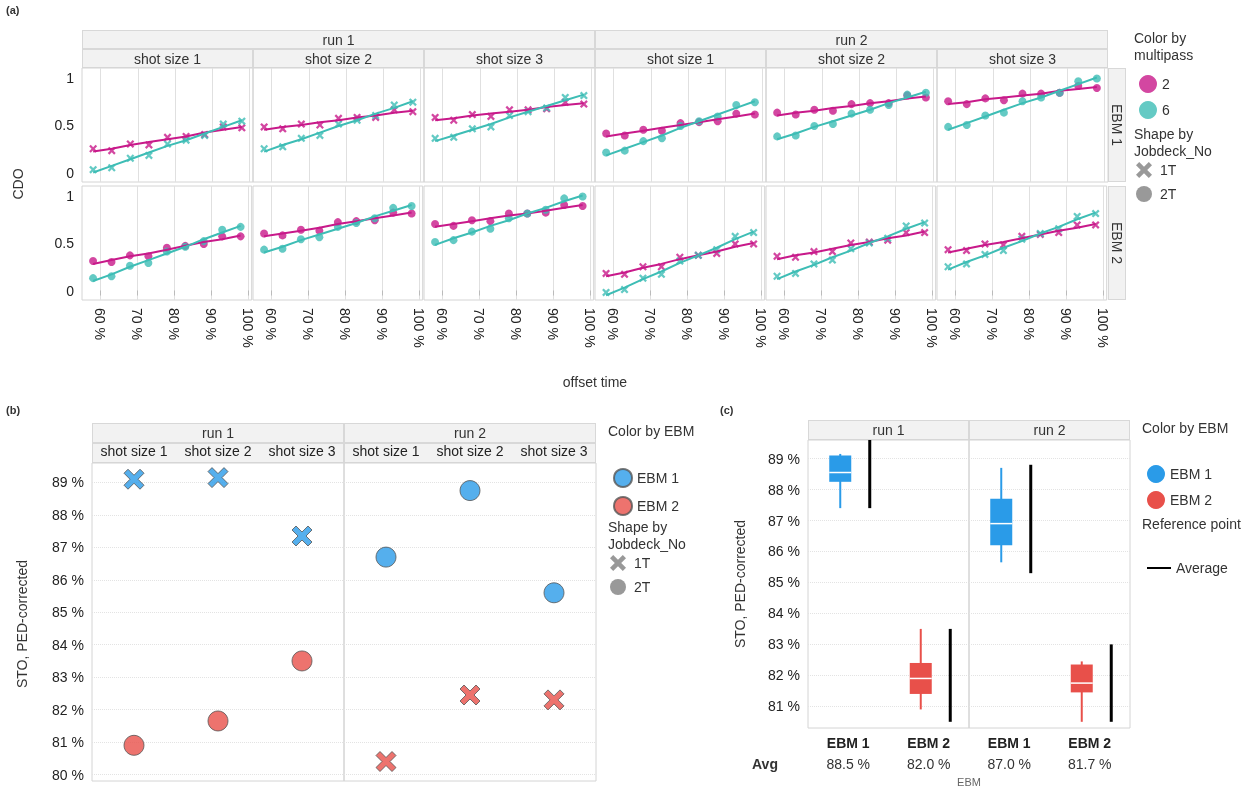 This screenshot has height=790, width=1256. What do you see at coordinates (848, 743) in the screenshot?
I see `x-tick-label: EBM 1` at bounding box center [848, 743].